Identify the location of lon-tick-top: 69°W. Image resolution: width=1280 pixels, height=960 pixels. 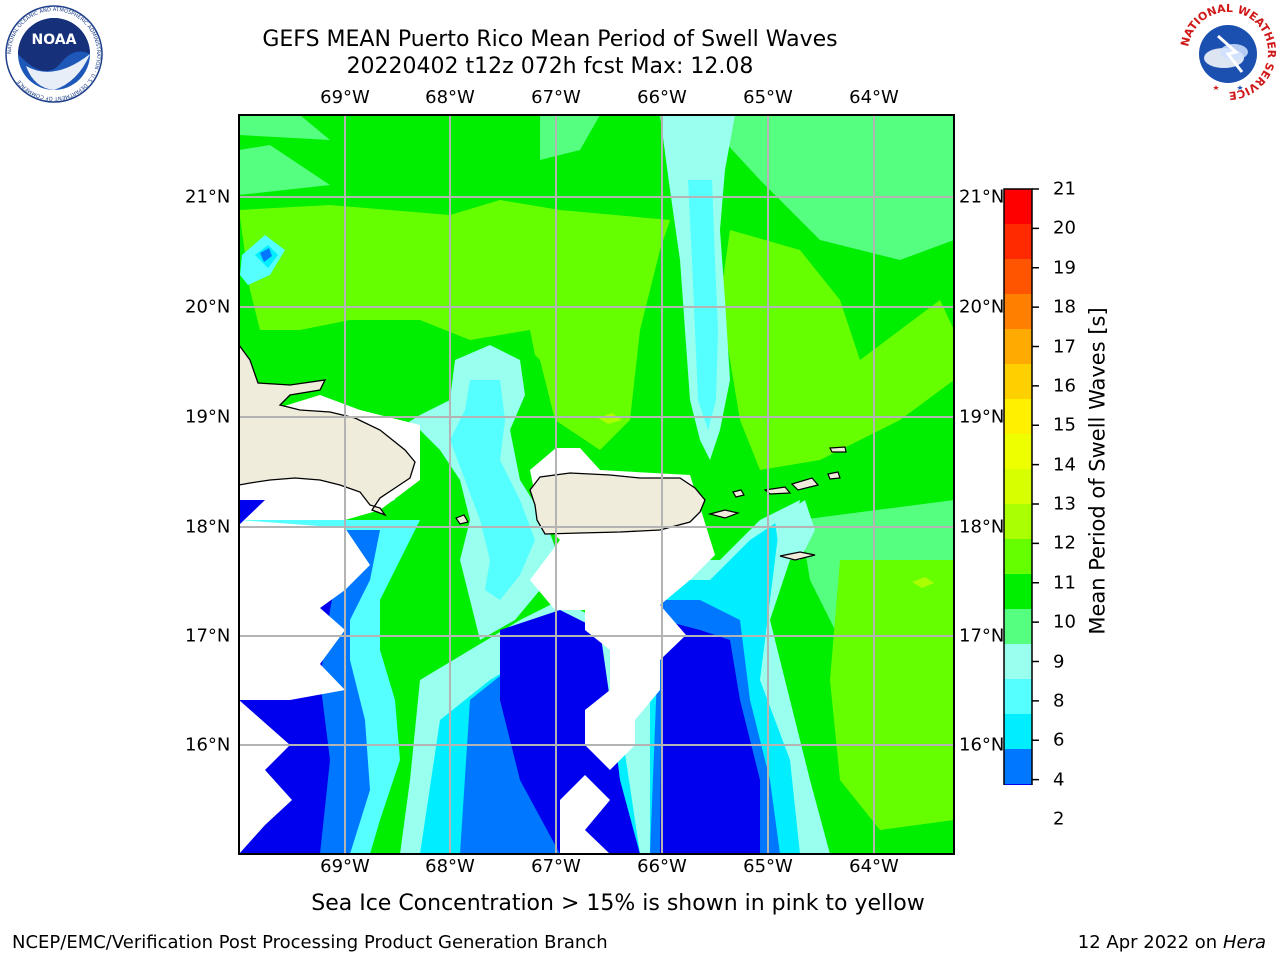
(345, 97).